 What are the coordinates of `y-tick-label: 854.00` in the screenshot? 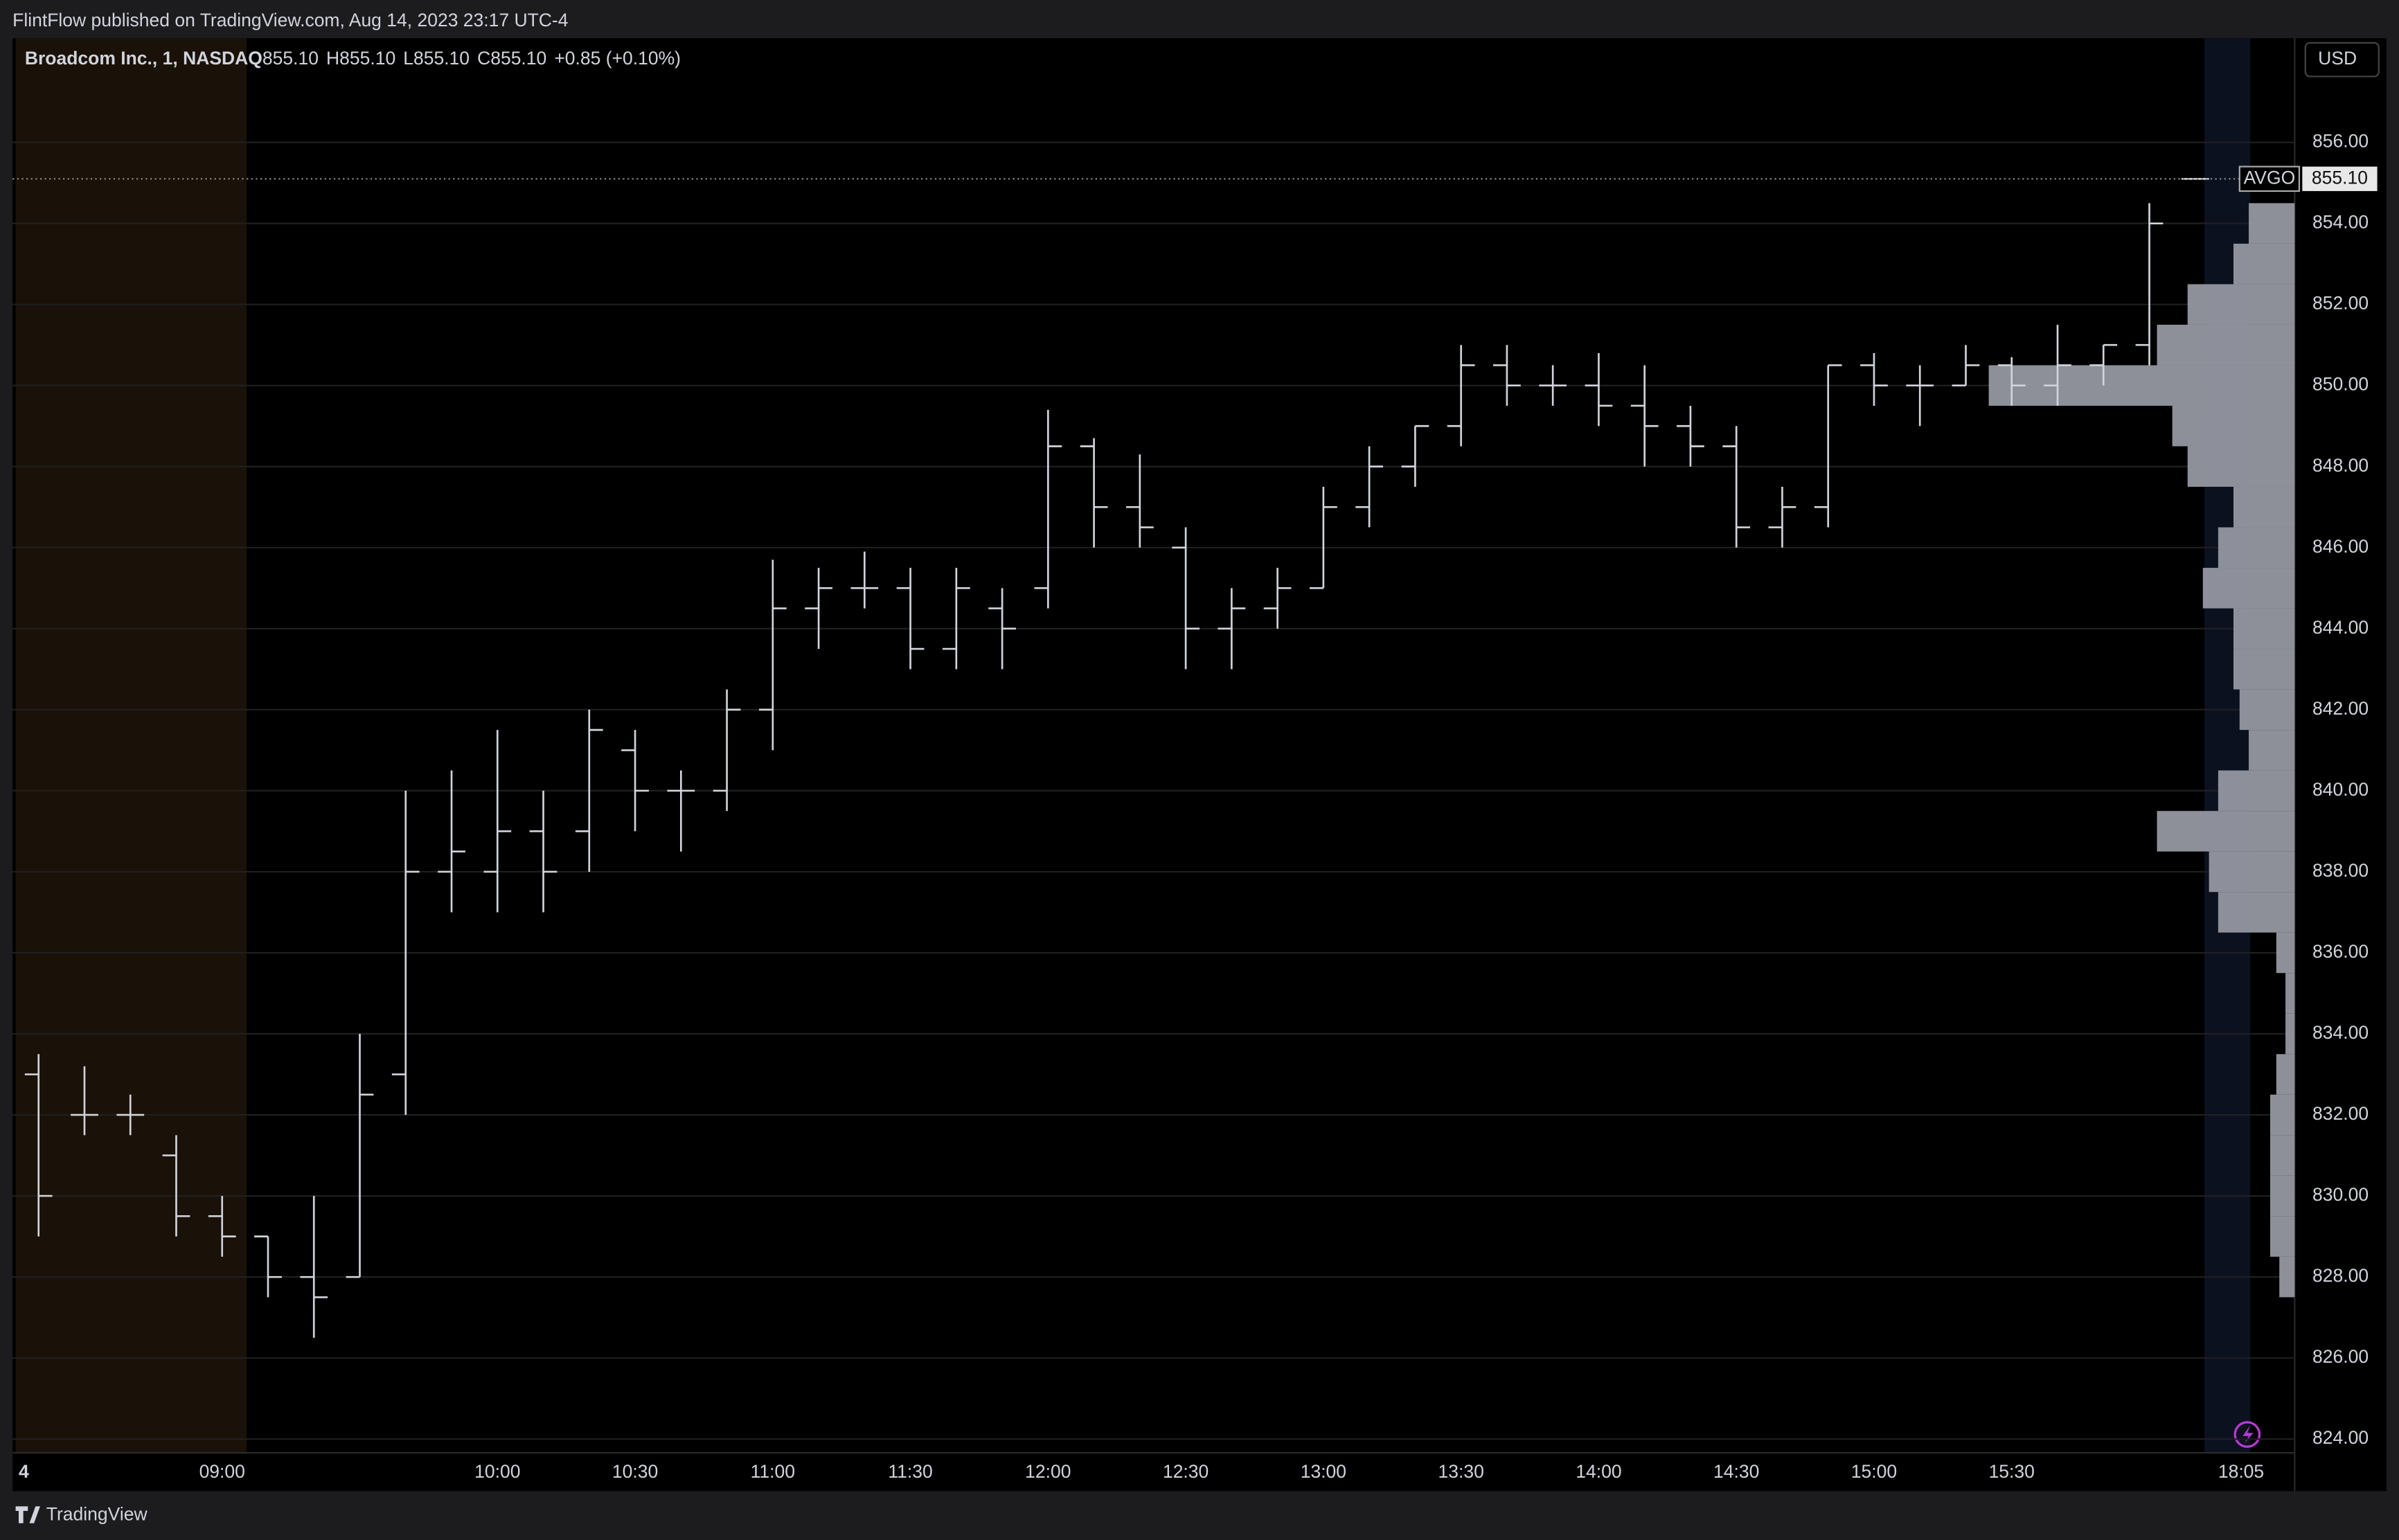 It's located at (2340, 223).